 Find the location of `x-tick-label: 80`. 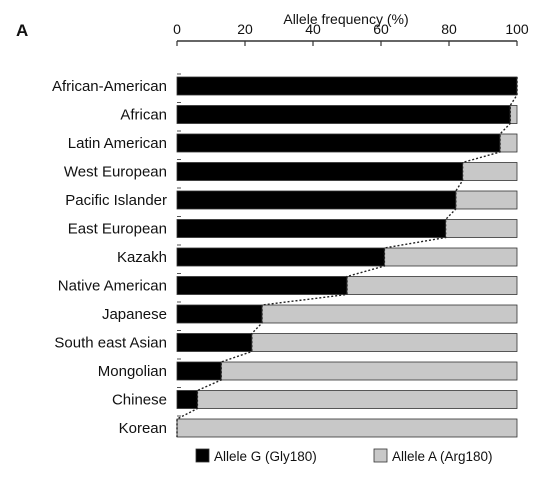

x-tick-label: 80 is located at coordinates (449, 29).